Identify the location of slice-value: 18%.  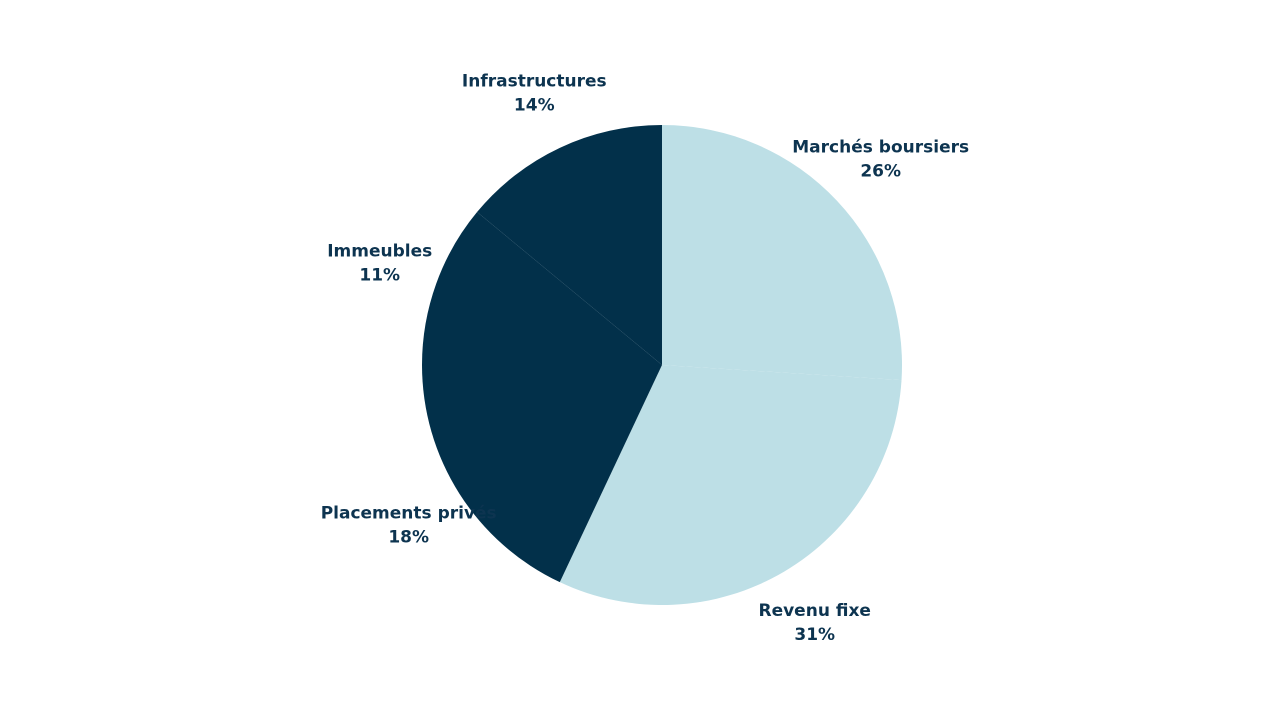
(408, 538).